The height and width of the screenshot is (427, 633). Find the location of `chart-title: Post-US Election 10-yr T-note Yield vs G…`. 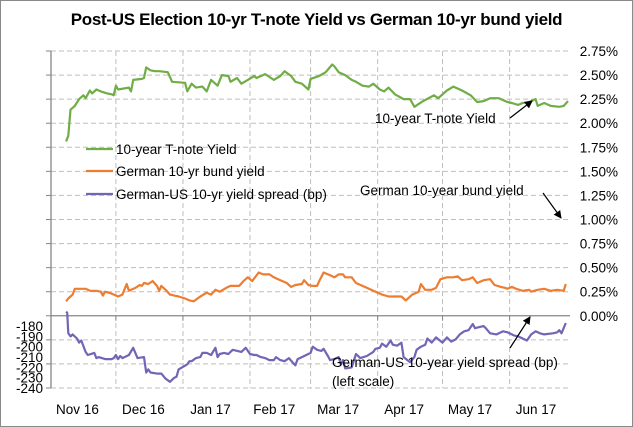

chart-title: Post-US Election 10-yr T-note Yield vs G… is located at coordinates (316, 19).